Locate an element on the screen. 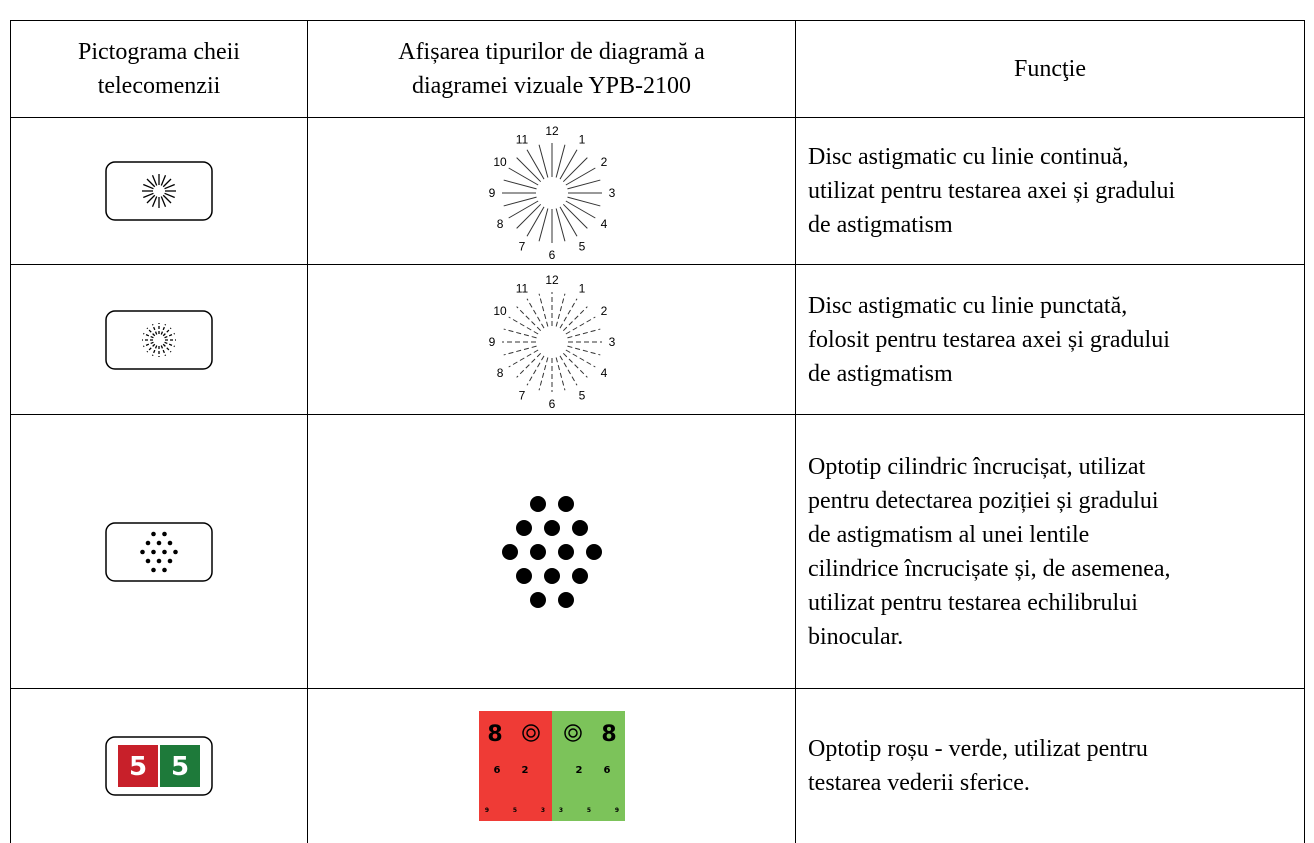 The height and width of the screenshot is (843, 1314). header-line: Afișarea tipurilor de diagramă a is located at coordinates (551, 52).